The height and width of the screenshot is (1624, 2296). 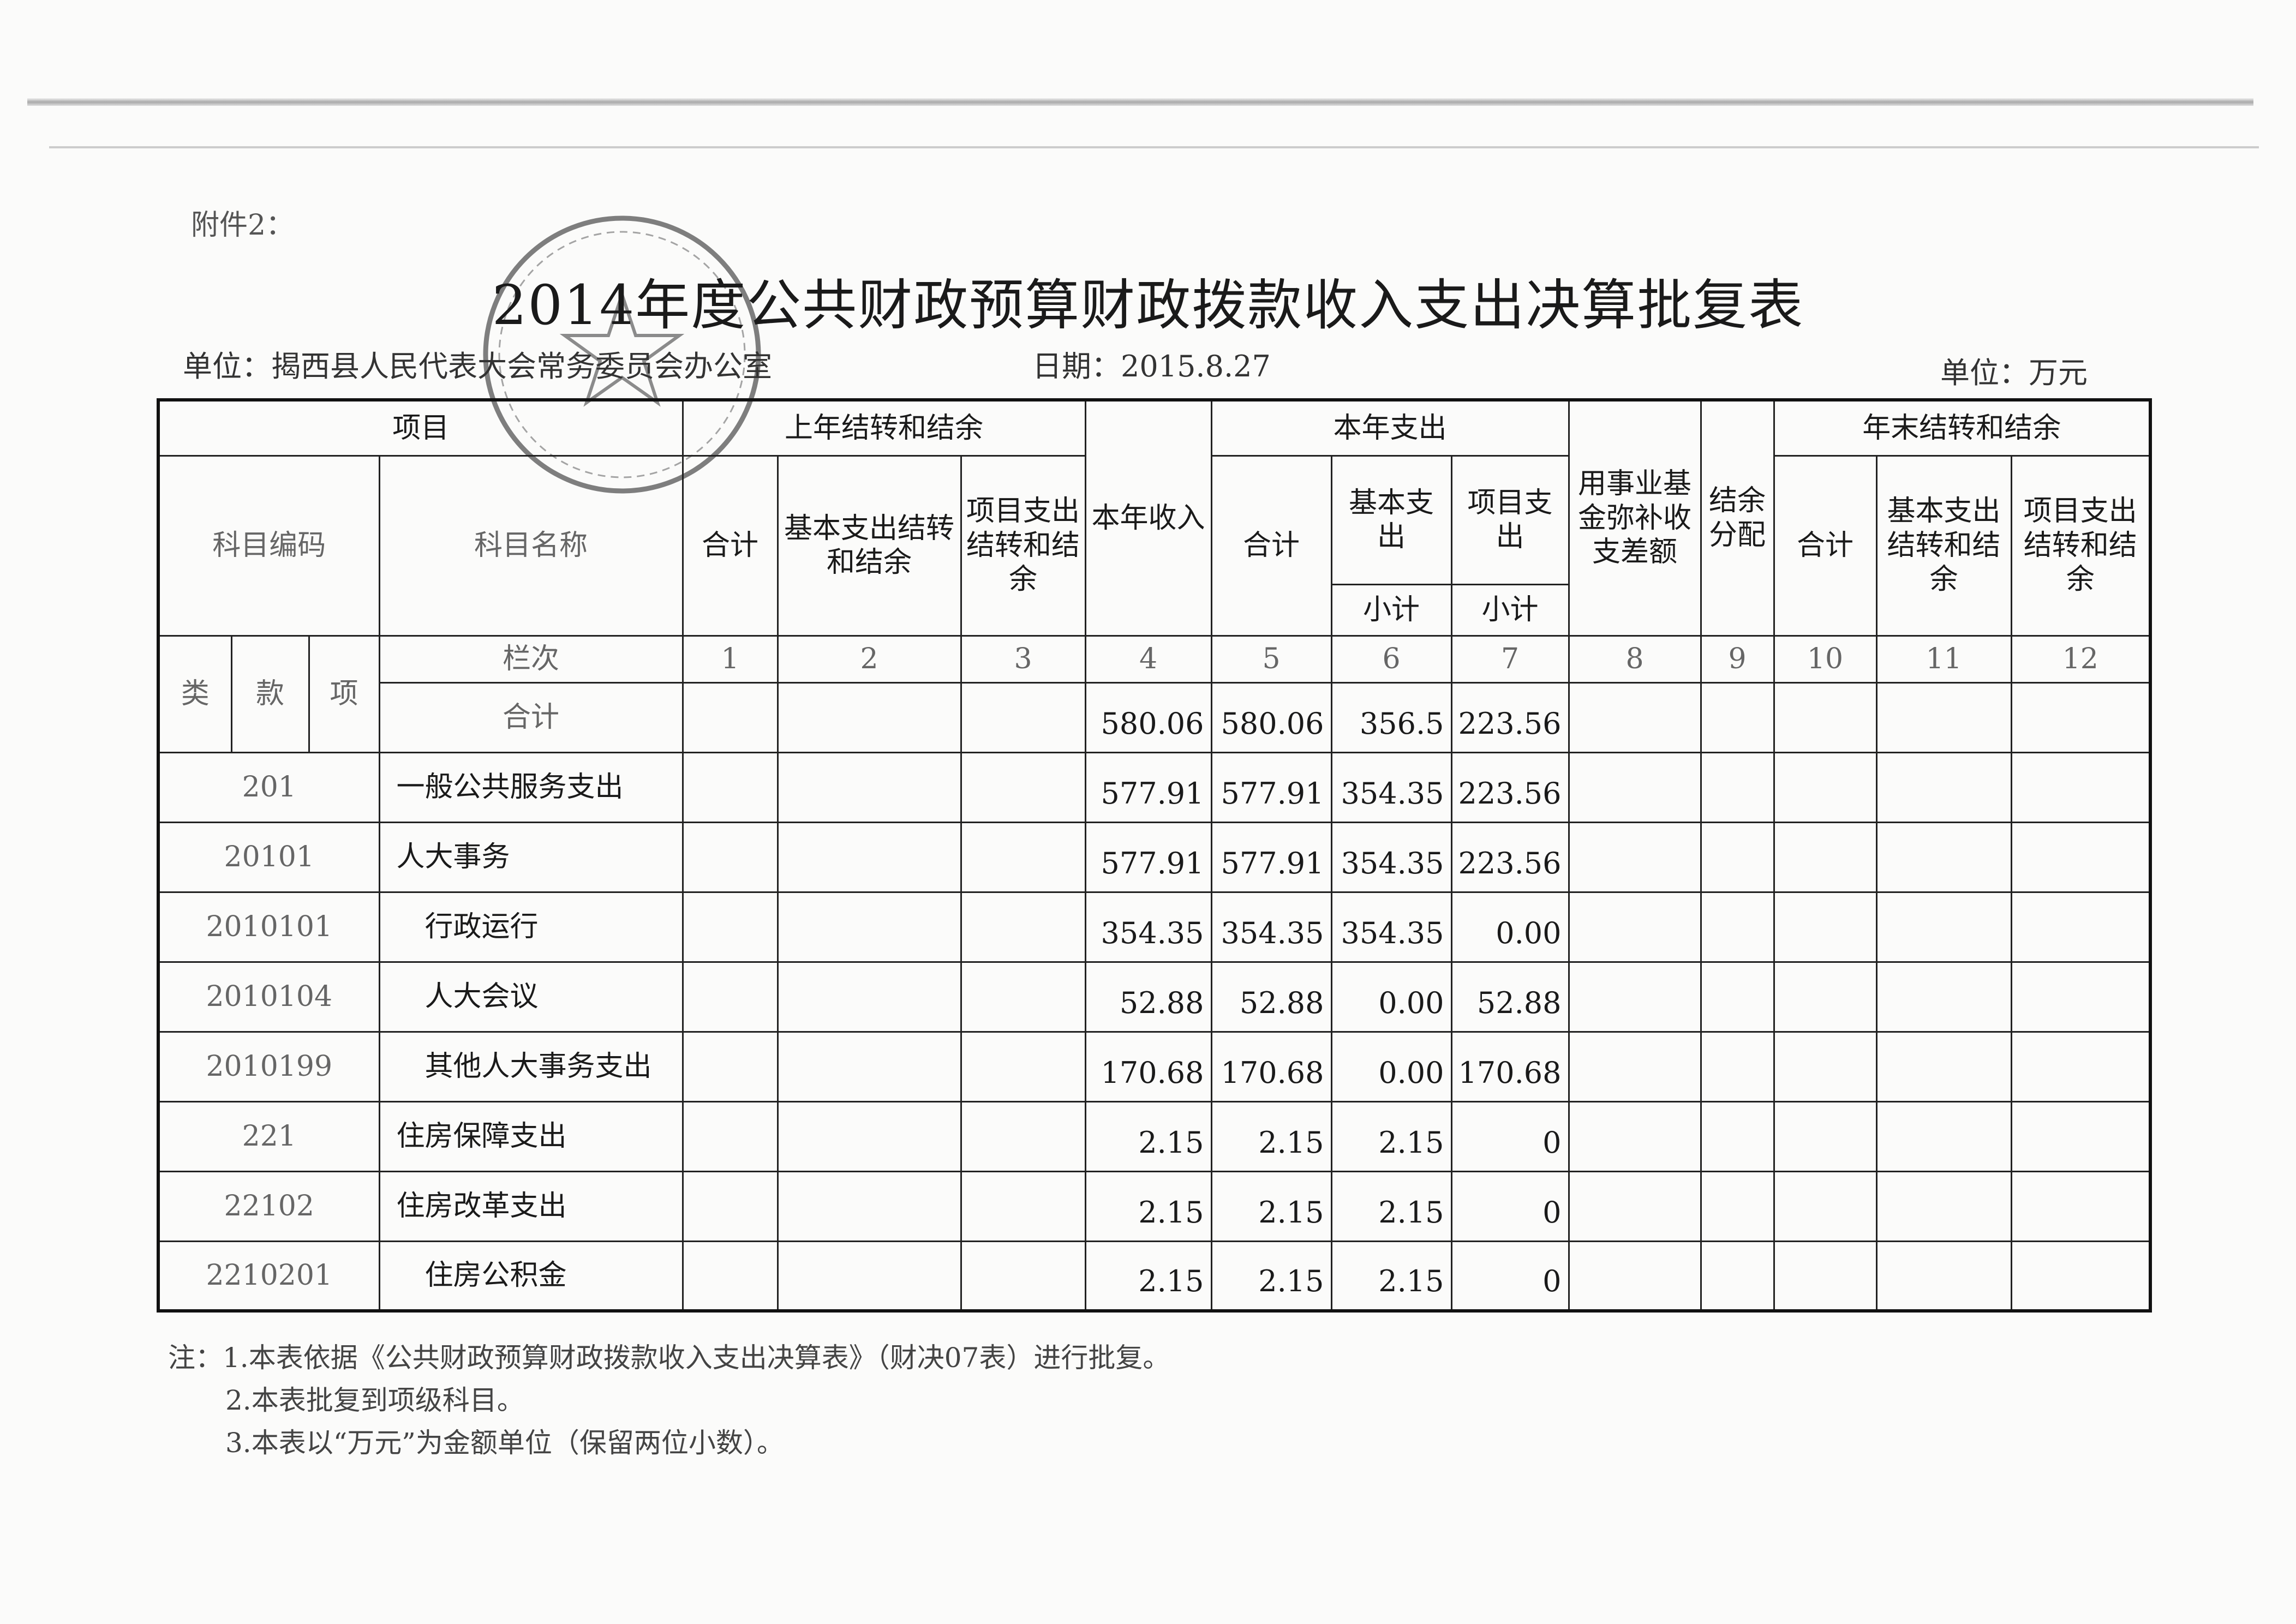 I want to click on date: 日期：2015.8.27, so click(x=1151, y=366).